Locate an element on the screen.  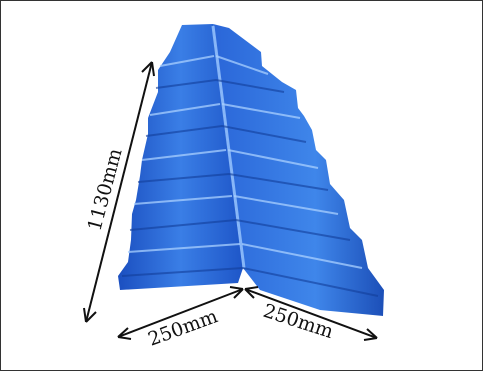
length-dimension-arrow is located at coordinates (119, 192).